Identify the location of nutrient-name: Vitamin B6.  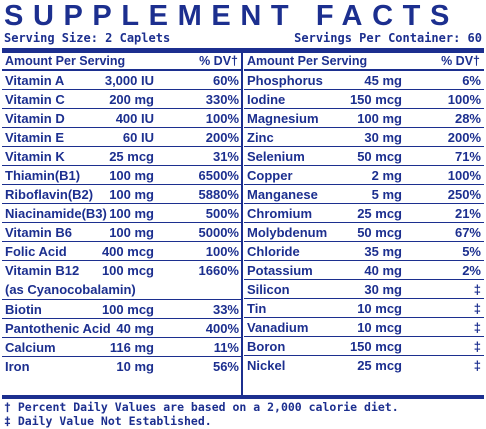
(38, 232).